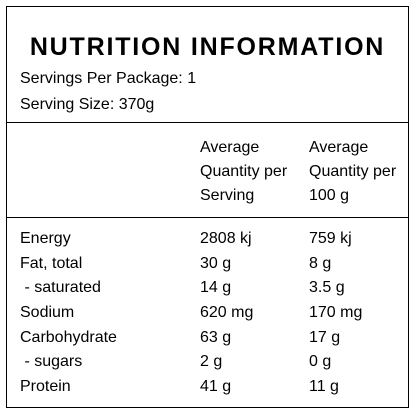 This screenshot has width=416, height=415. I want to click on nutrient-name: Carbohydrate, so click(68, 337).